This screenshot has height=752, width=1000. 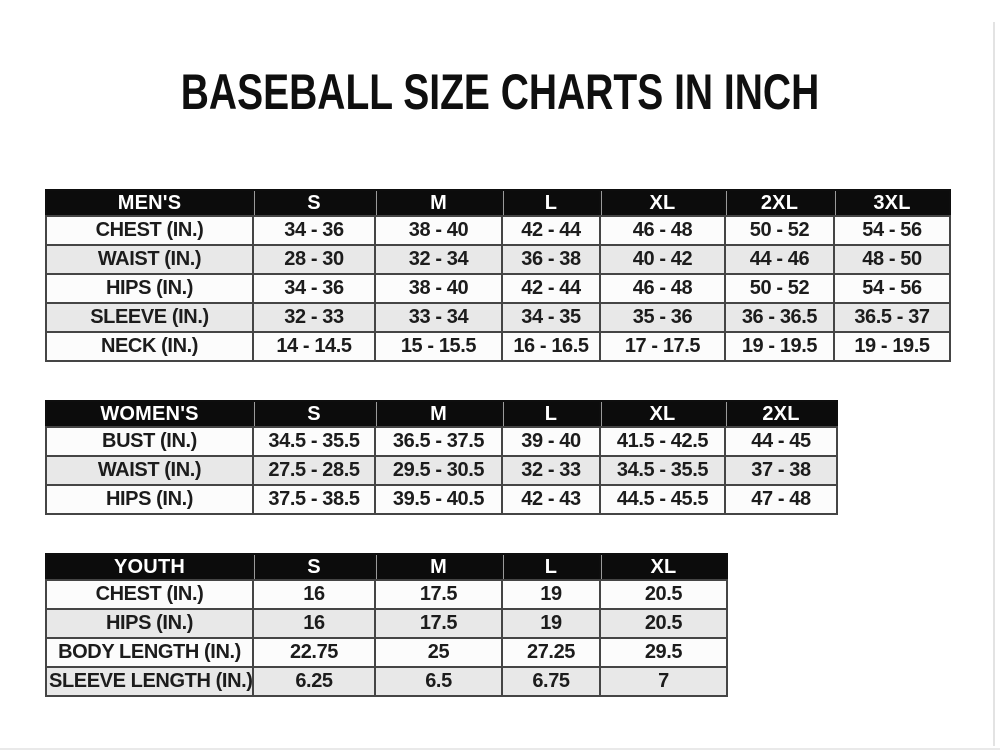 I want to click on value-cell: 41.5 - 42.5, so click(x=662, y=441).